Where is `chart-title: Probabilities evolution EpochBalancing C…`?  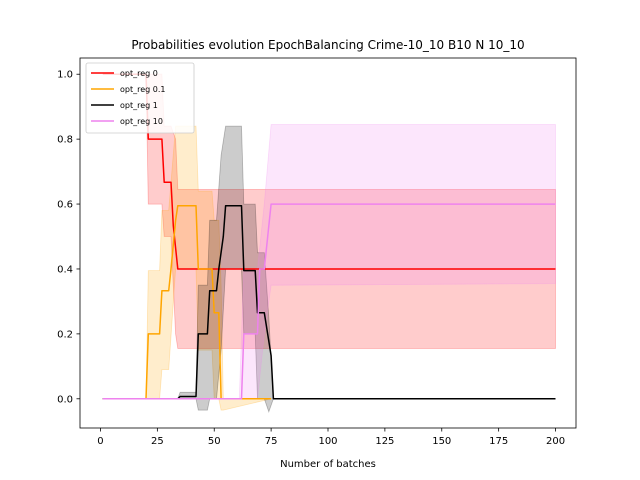
chart-title: Probabilities evolution EpochBalancing C… is located at coordinates (327, 45).